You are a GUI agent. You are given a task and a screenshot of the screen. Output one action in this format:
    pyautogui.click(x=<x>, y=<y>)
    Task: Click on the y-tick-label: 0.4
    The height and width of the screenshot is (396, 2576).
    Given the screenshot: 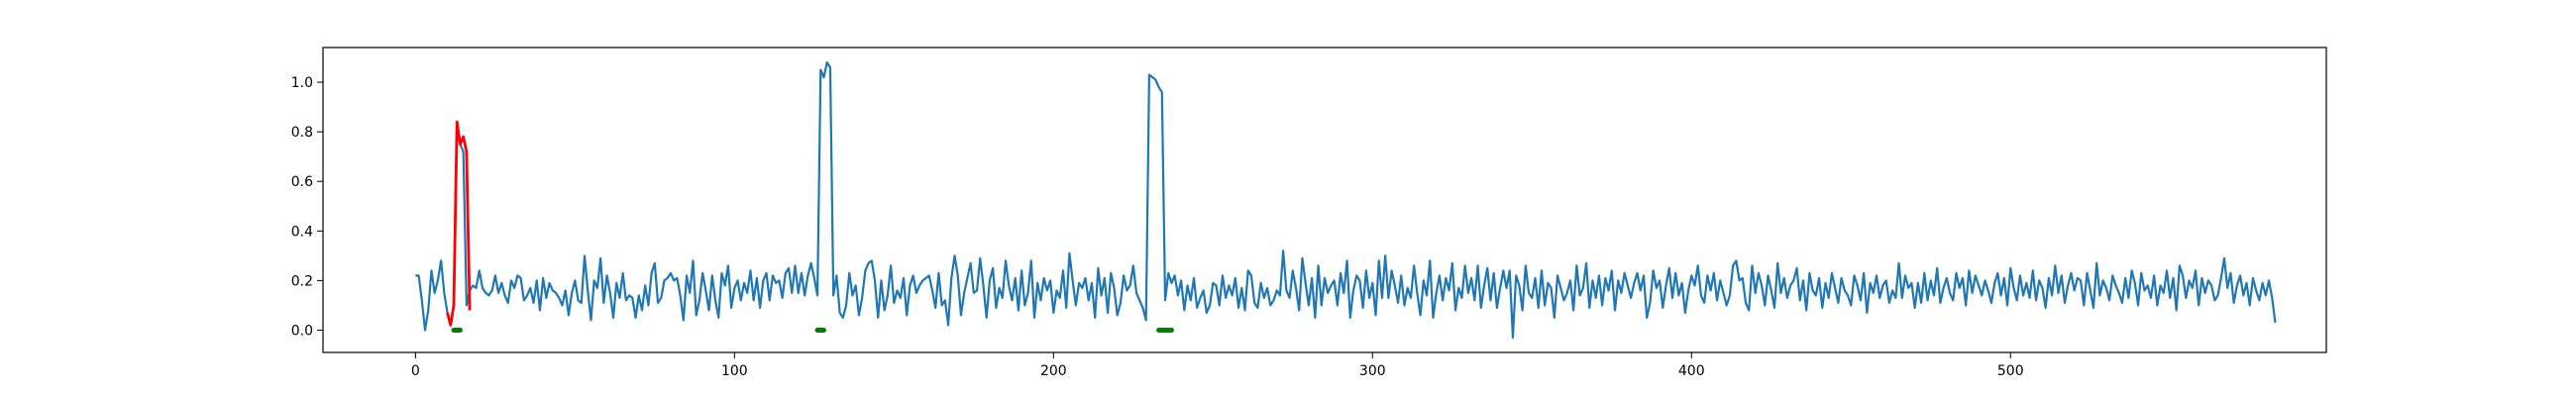 What is the action you would take?
    pyautogui.click(x=302, y=232)
    